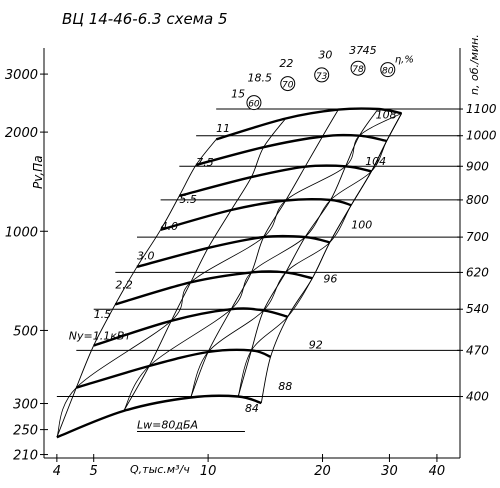 Image resolution: width=500 pixels, height=488 pixels. What do you see at coordinates (316, 345) in the screenshot?
I see `noise-label: 92` at bounding box center [316, 345].